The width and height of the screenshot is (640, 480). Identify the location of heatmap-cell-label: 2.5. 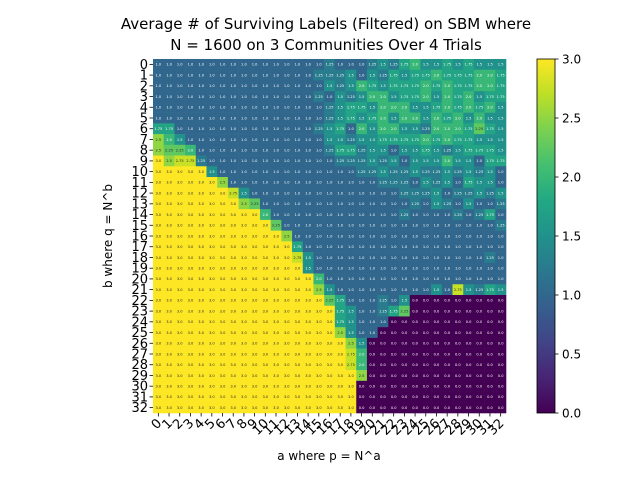
(244, 204).